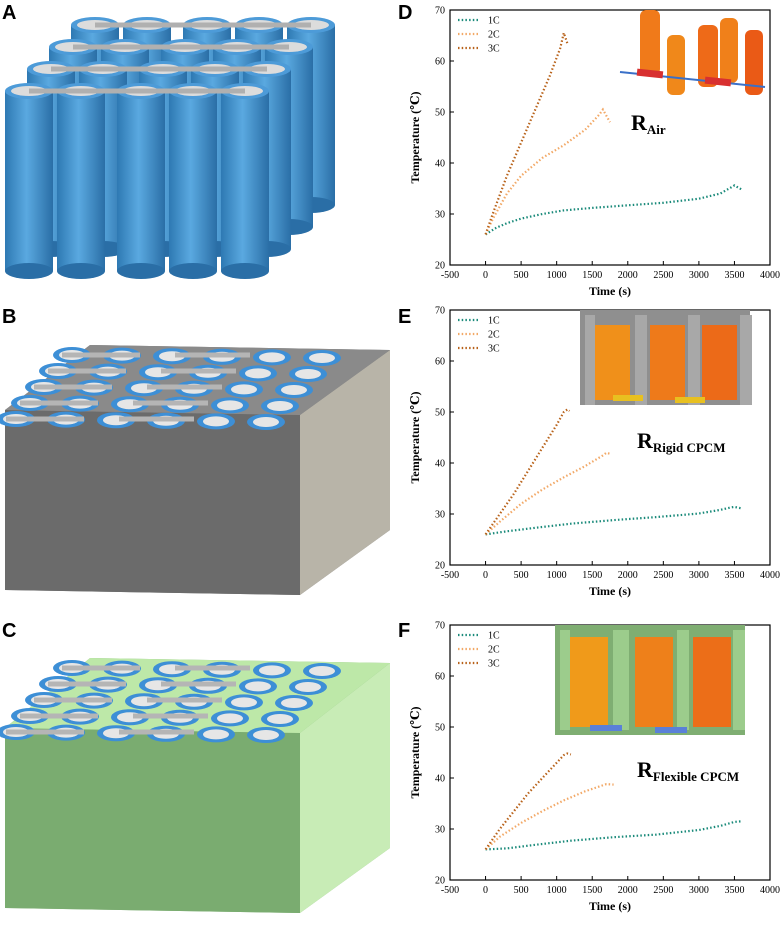  What do you see at coordinates (688, 770) in the screenshot?
I see `thermal-resistance-label: RFlexible CPCM` at bounding box center [688, 770].